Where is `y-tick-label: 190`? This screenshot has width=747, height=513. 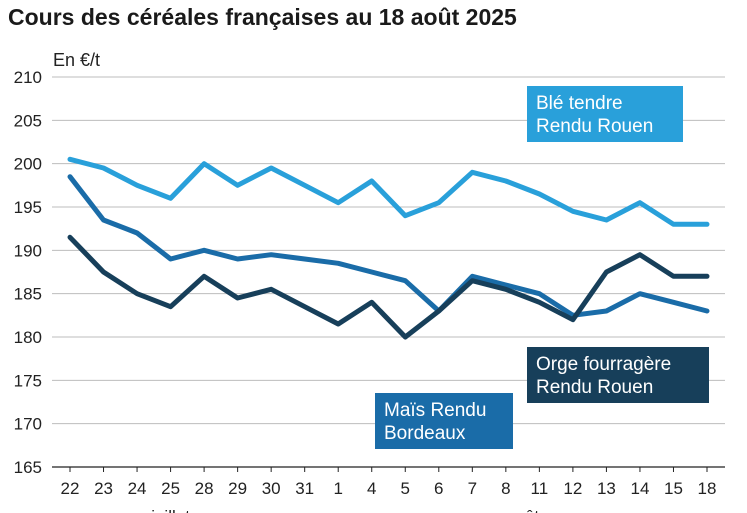 y-tick-label: 190 is located at coordinates (28, 250).